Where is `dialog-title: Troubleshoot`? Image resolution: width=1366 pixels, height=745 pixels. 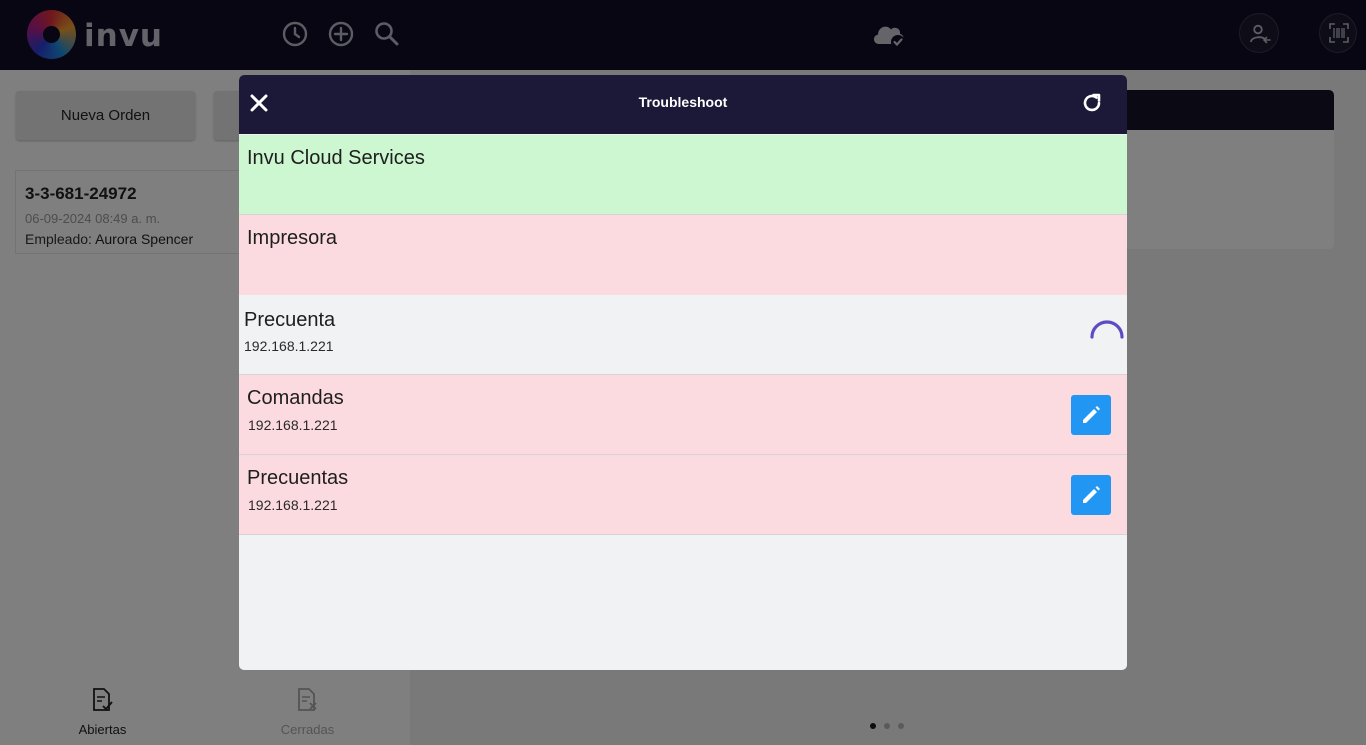 dialog-title: Troubleshoot is located at coordinates (683, 102).